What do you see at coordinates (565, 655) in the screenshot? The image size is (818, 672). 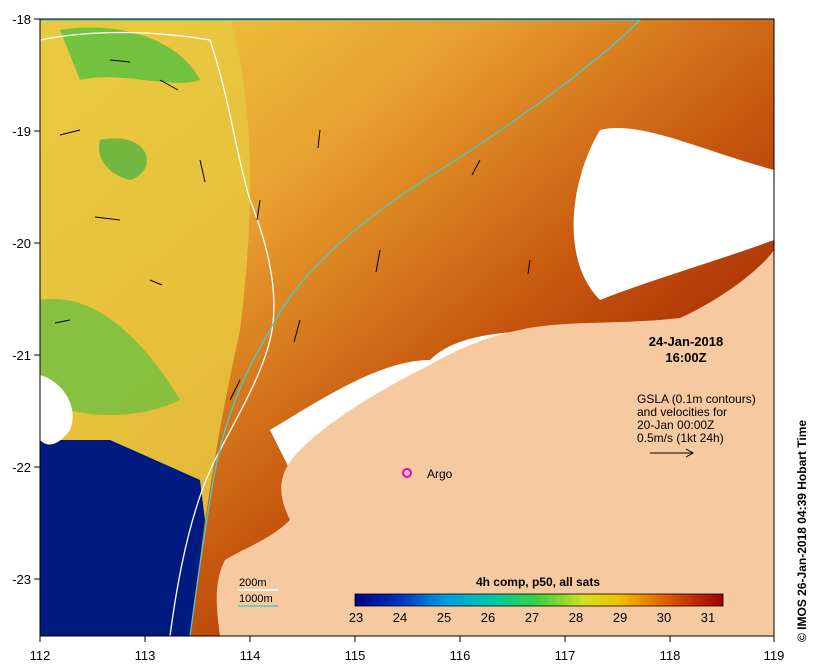 I see `lon-tick-label: 117` at bounding box center [565, 655].